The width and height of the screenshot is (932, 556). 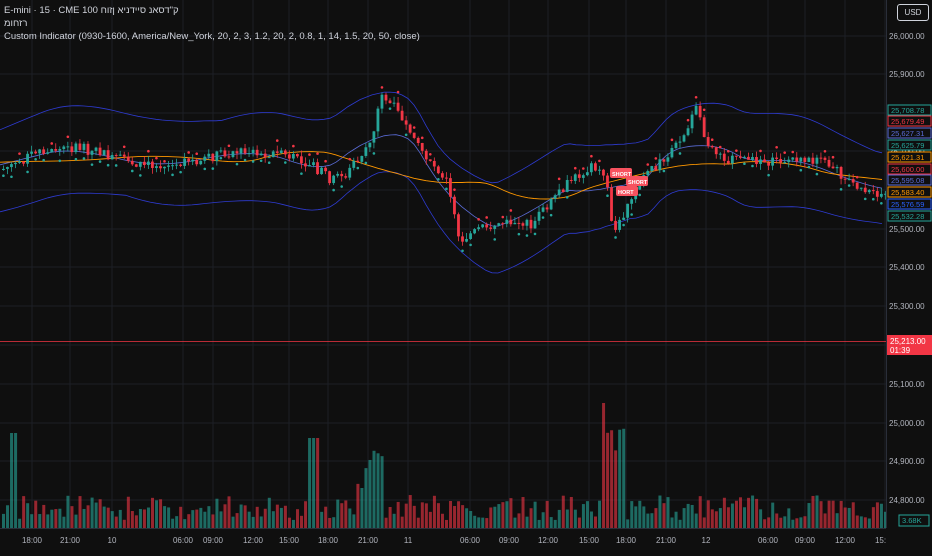 I want to click on time-tick-label: 18:00, so click(x=626, y=540).